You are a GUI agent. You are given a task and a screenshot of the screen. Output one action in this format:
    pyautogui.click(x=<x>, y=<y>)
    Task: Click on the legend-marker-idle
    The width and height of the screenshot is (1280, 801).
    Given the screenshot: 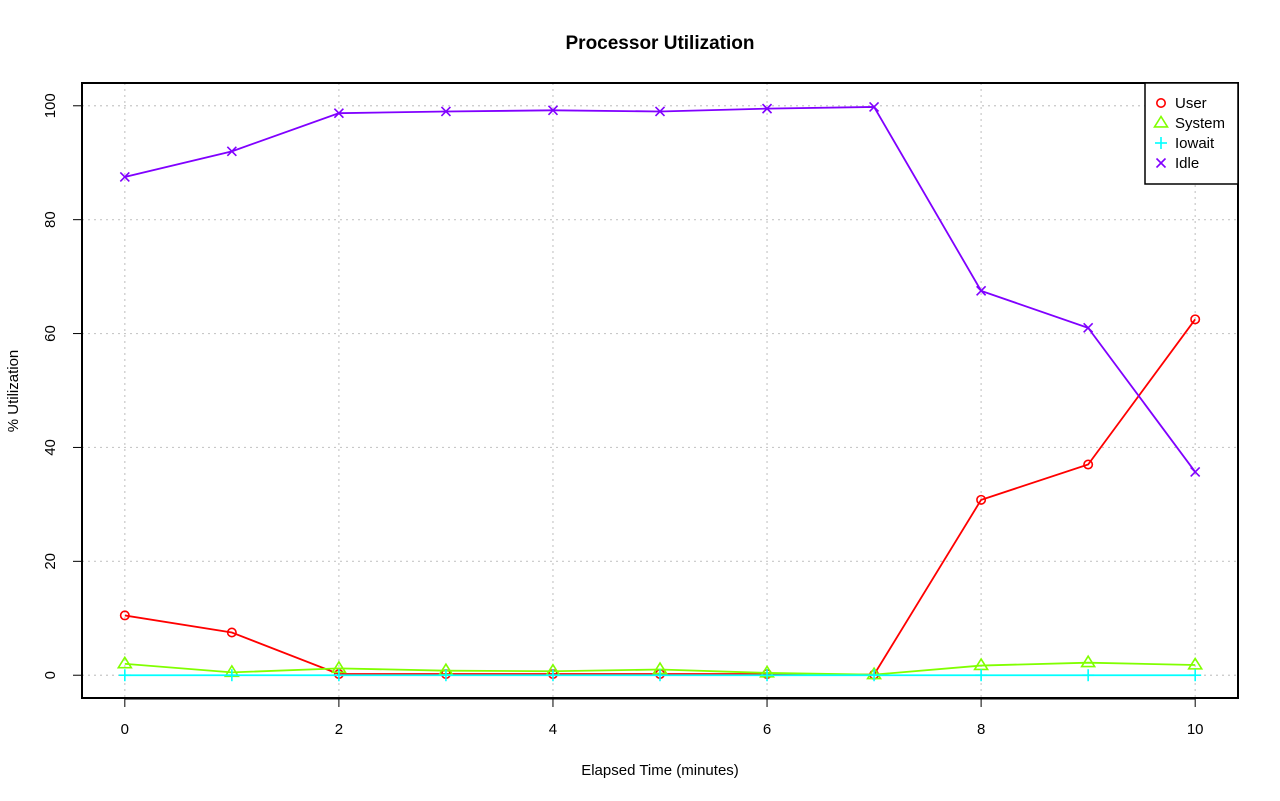 What is the action you would take?
    pyautogui.click(x=1161, y=163)
    